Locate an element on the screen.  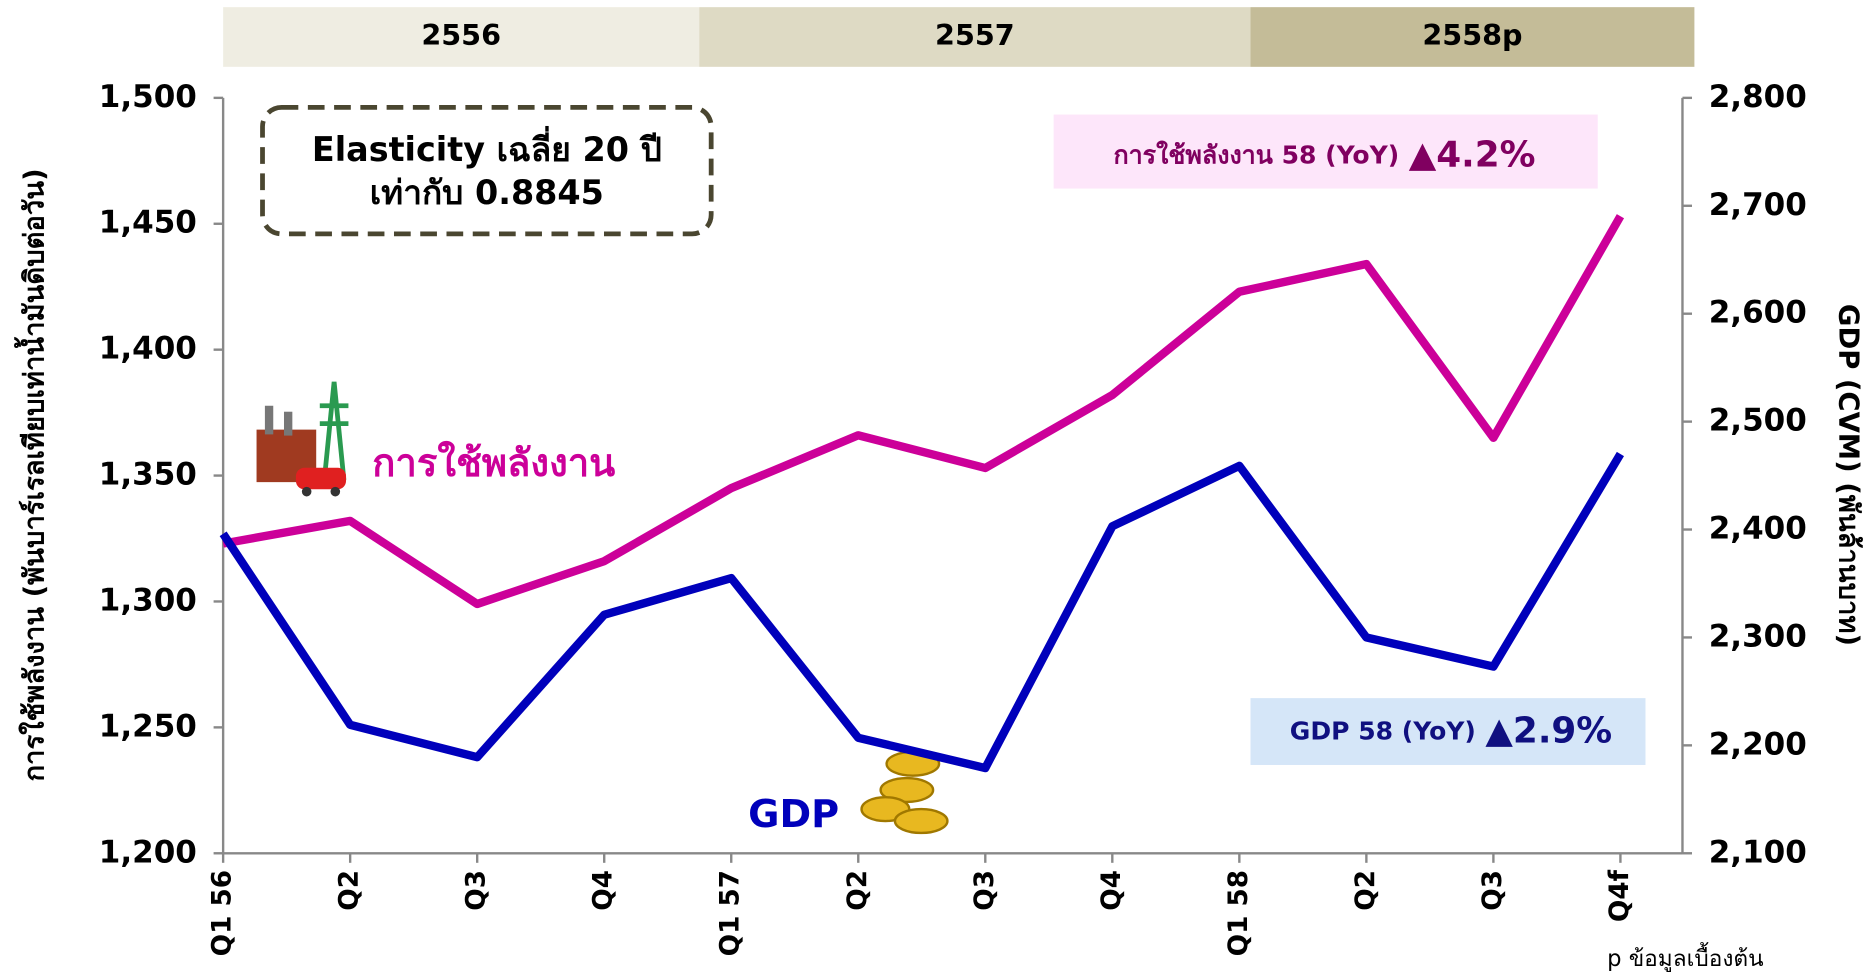
gdp-note-text: GDP 58 (YoY) is located at coordinates (1383, 731).